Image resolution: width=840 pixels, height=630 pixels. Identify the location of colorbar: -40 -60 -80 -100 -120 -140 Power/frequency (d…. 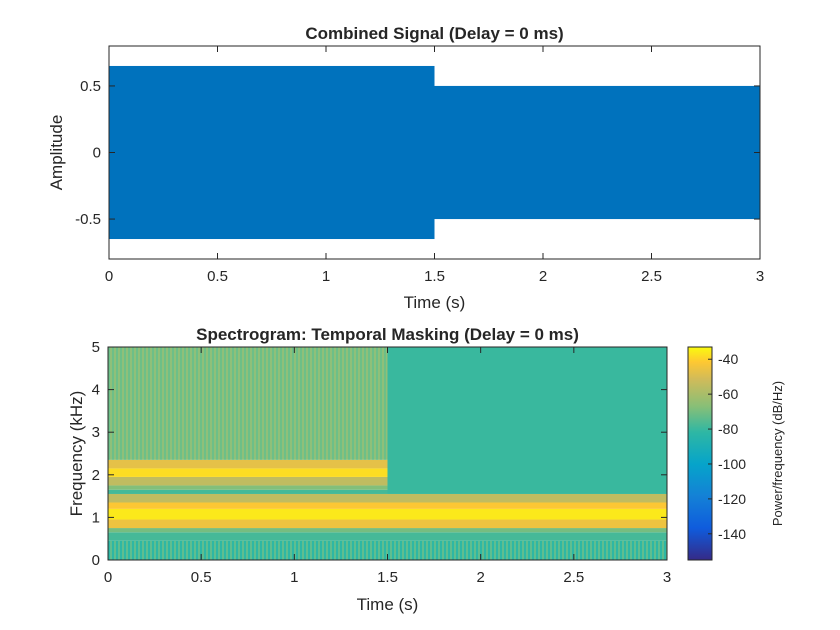
(736, 453).